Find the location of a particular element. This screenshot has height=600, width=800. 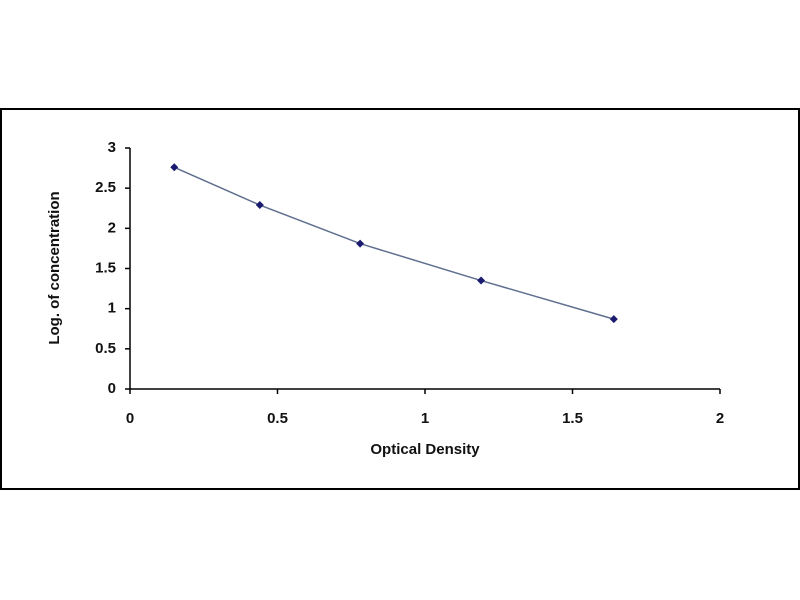

y-tick-label: 1.5 is located at coordinates (105, 267).